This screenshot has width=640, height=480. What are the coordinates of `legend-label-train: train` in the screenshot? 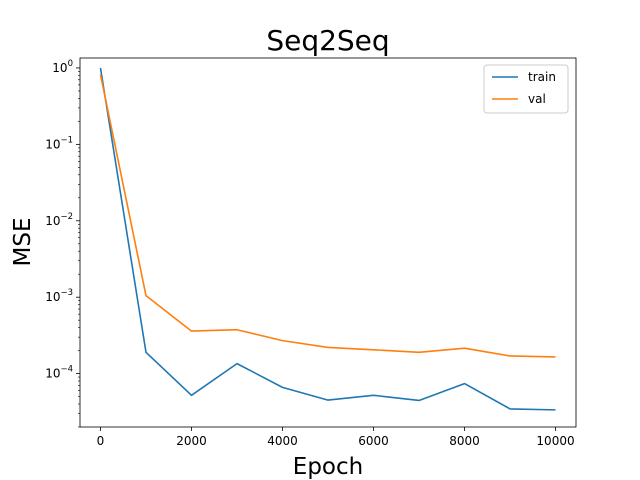 It's located at (542, 77).